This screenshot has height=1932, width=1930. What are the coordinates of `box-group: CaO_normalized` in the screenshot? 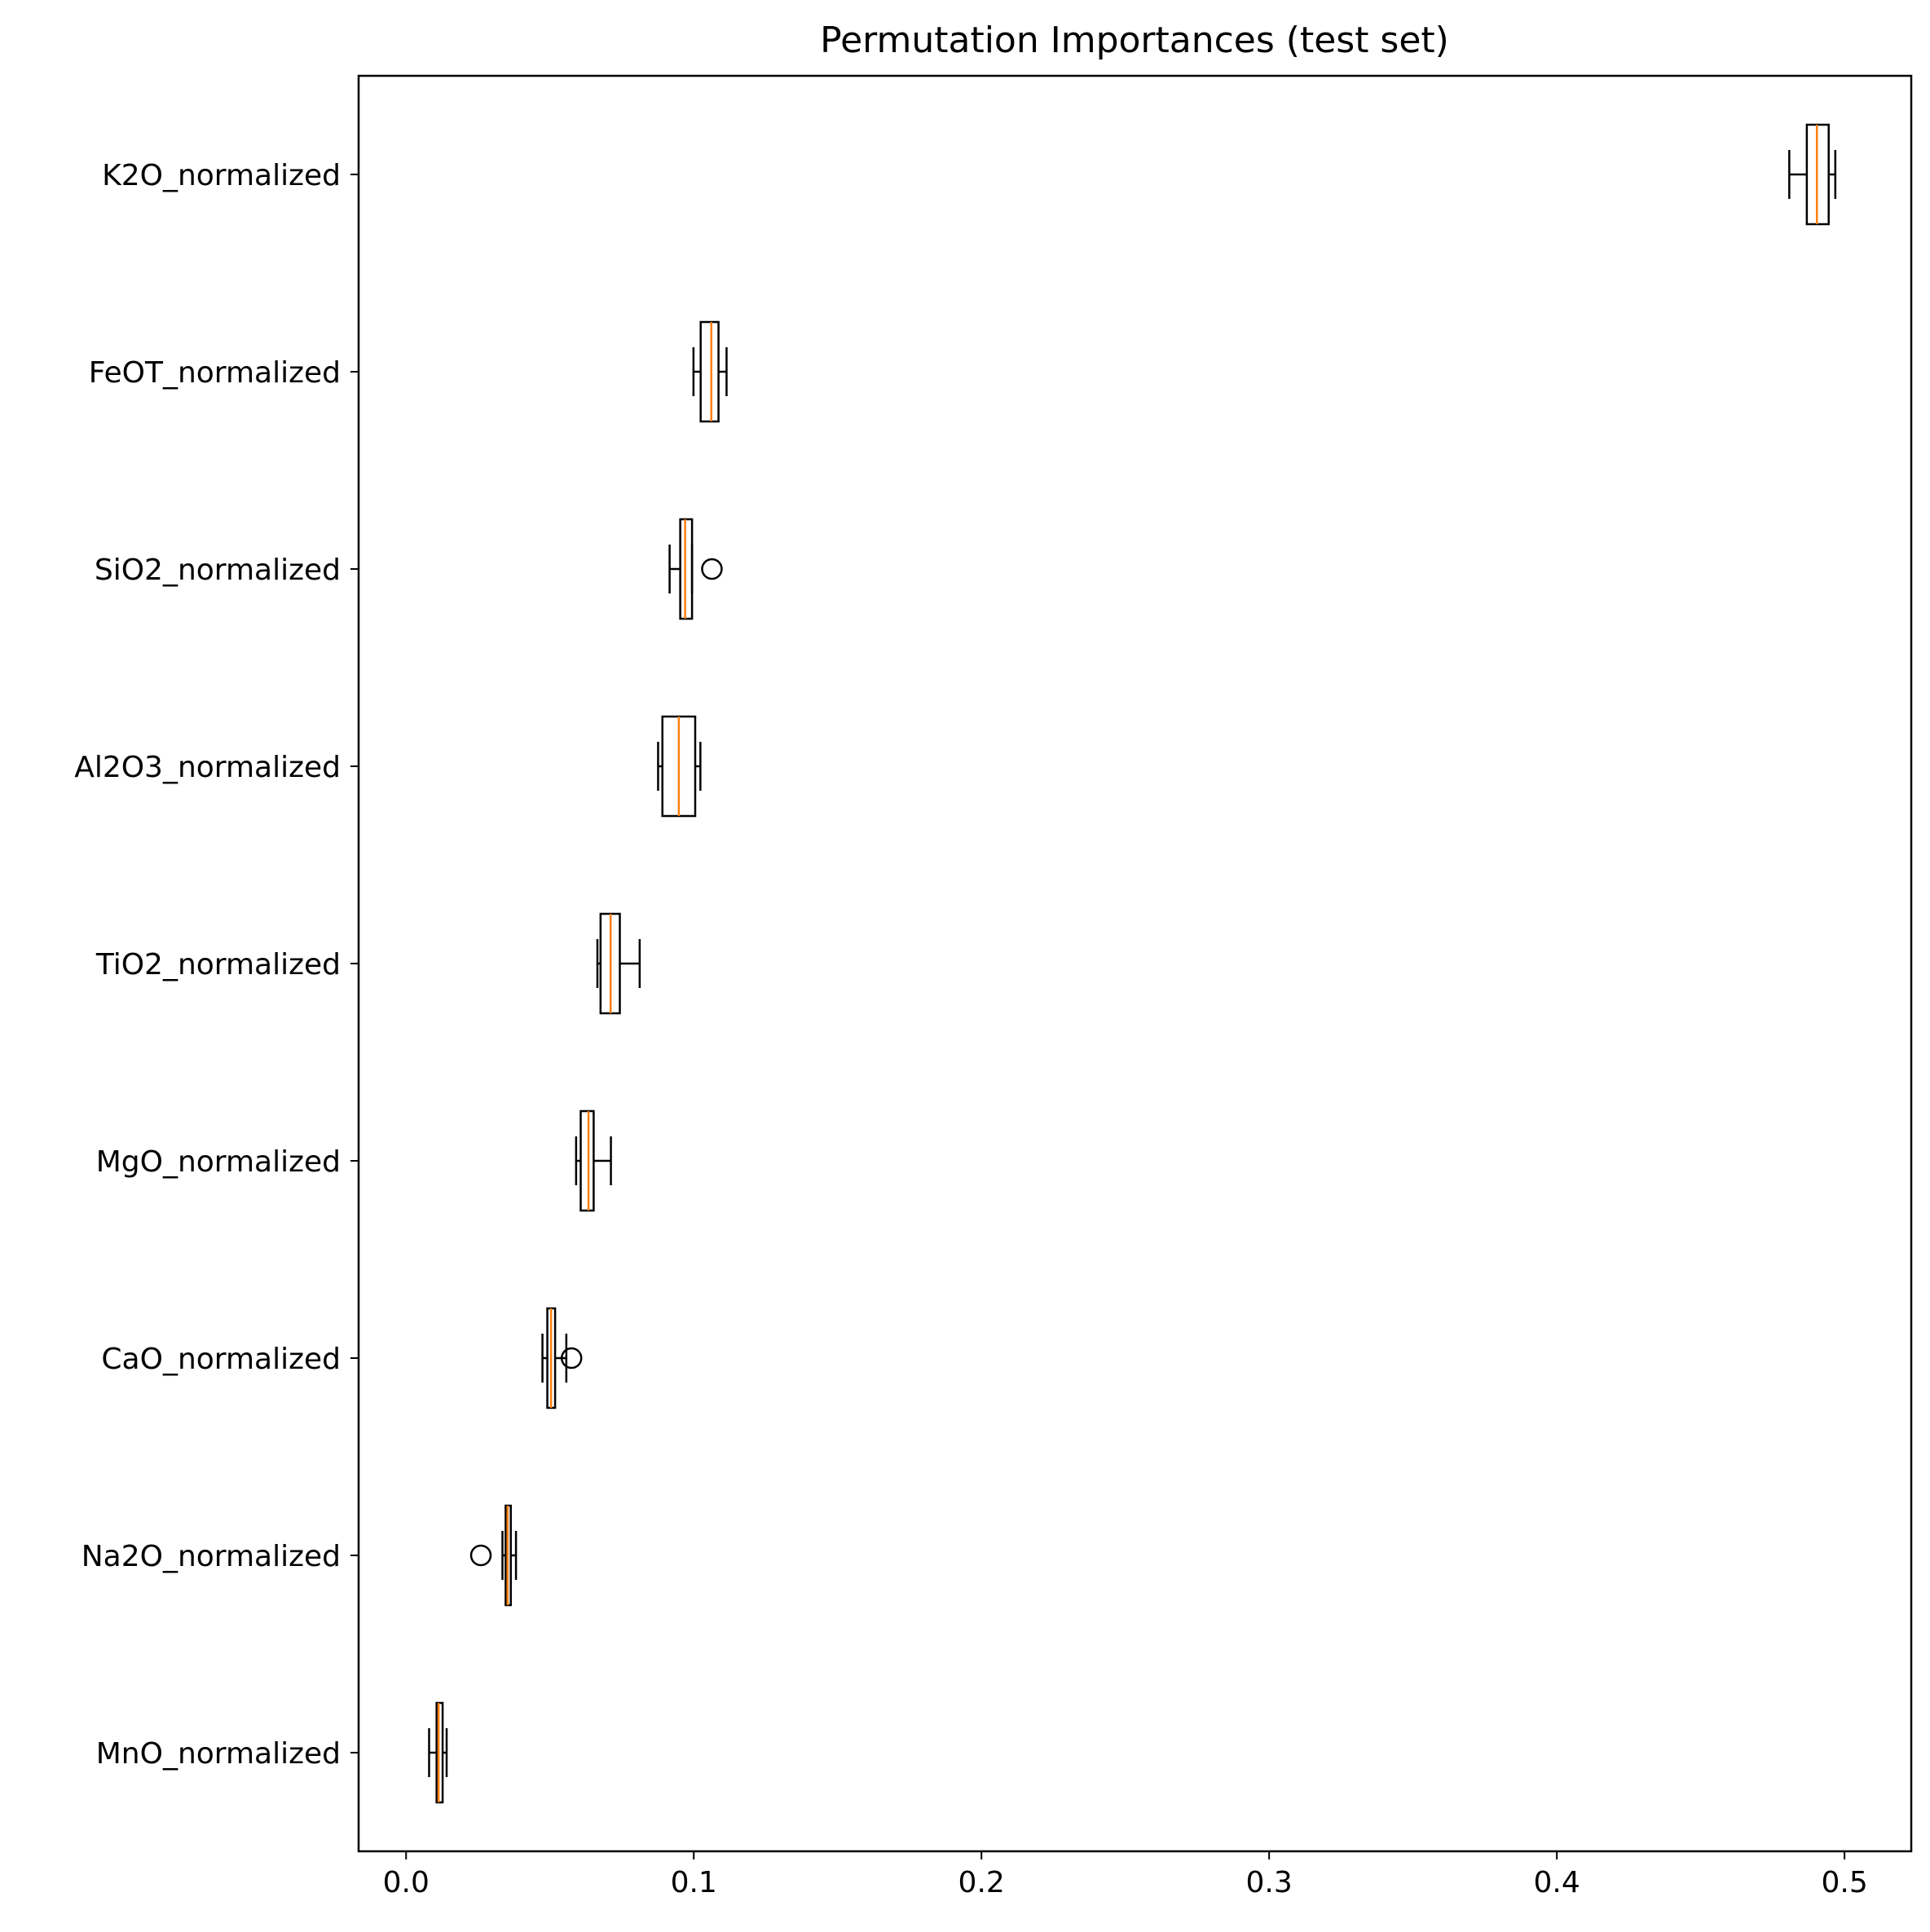 It's located at (342, 1358).